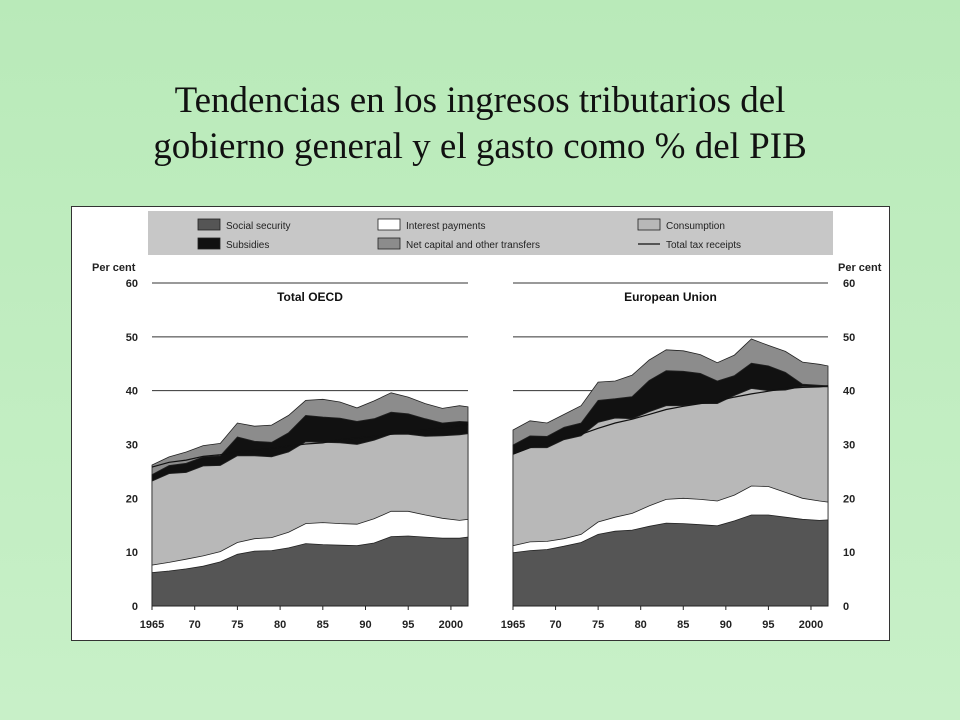  Describe the element at coordinates (365, 625) in the screenshot. I see `panel-0-xtick-label-1990: 90` at that location.